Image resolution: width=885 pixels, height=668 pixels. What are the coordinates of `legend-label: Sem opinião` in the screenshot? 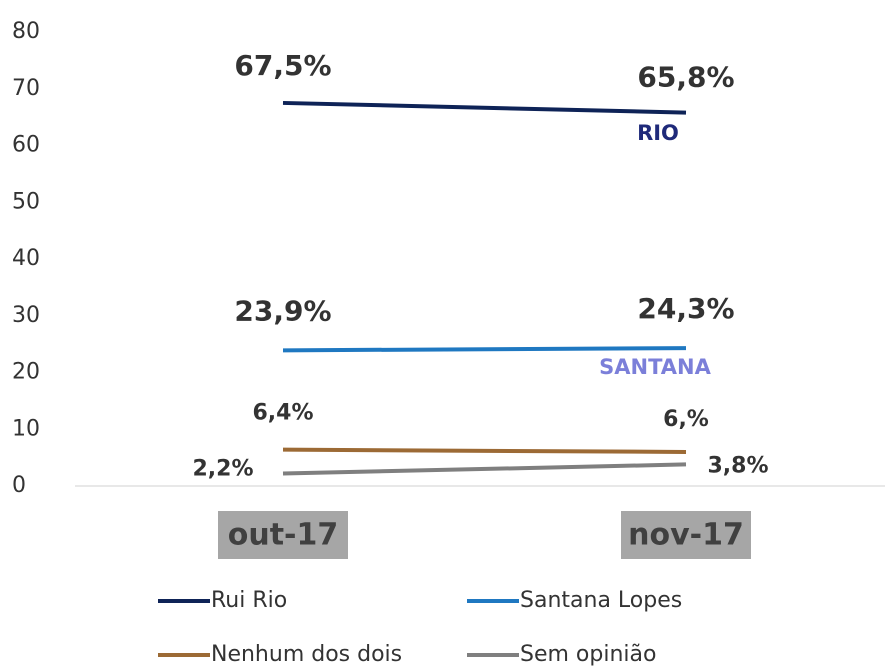 It's located at (588, 654).